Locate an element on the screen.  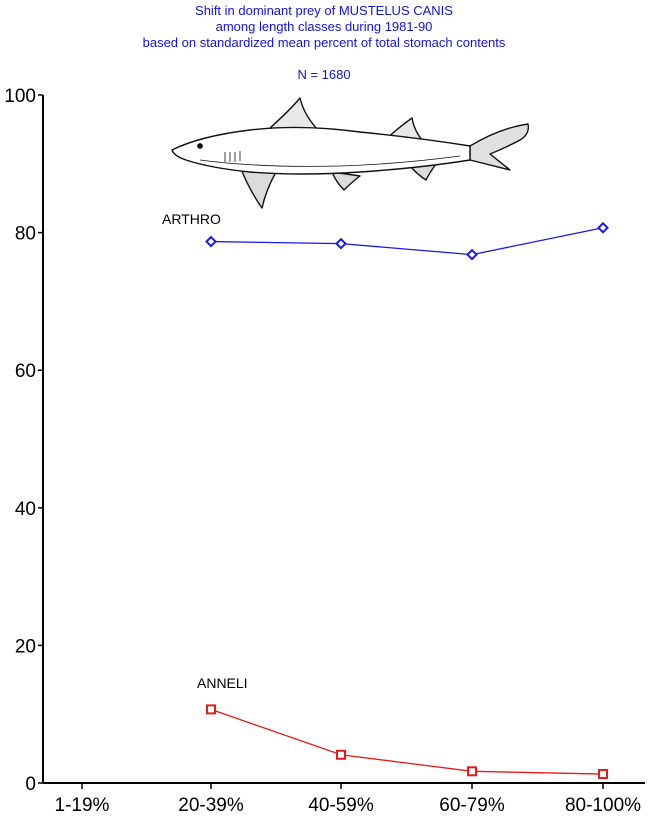
series-line-anneli is located at coordinates (407, 741).